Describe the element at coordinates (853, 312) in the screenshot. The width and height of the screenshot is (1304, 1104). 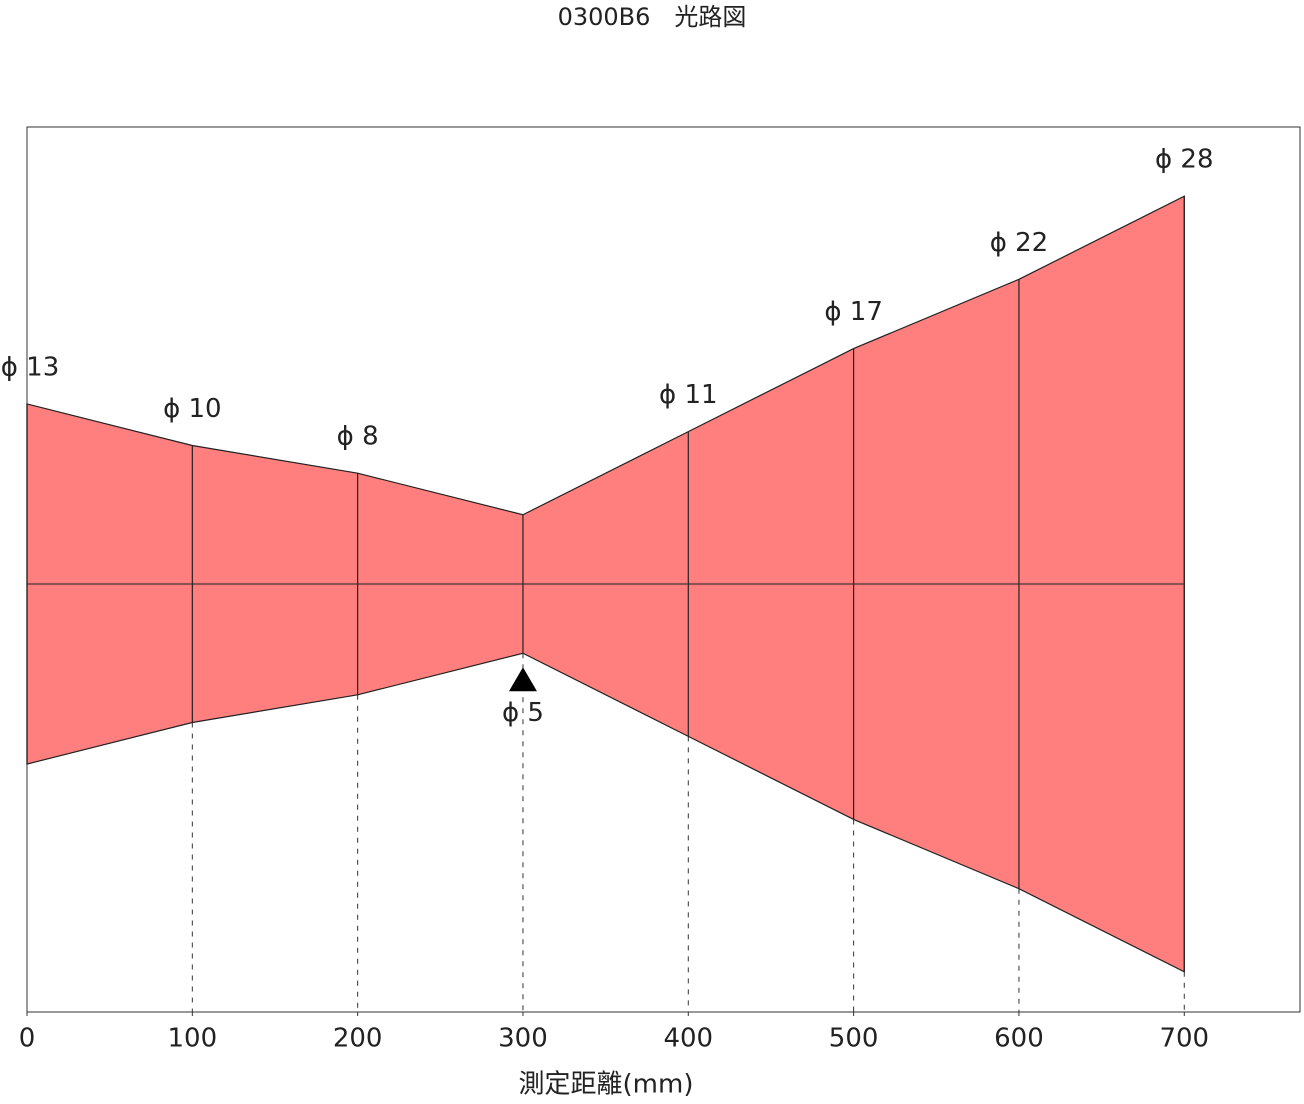
I see `diameter-label: ϕ 17` at that location.